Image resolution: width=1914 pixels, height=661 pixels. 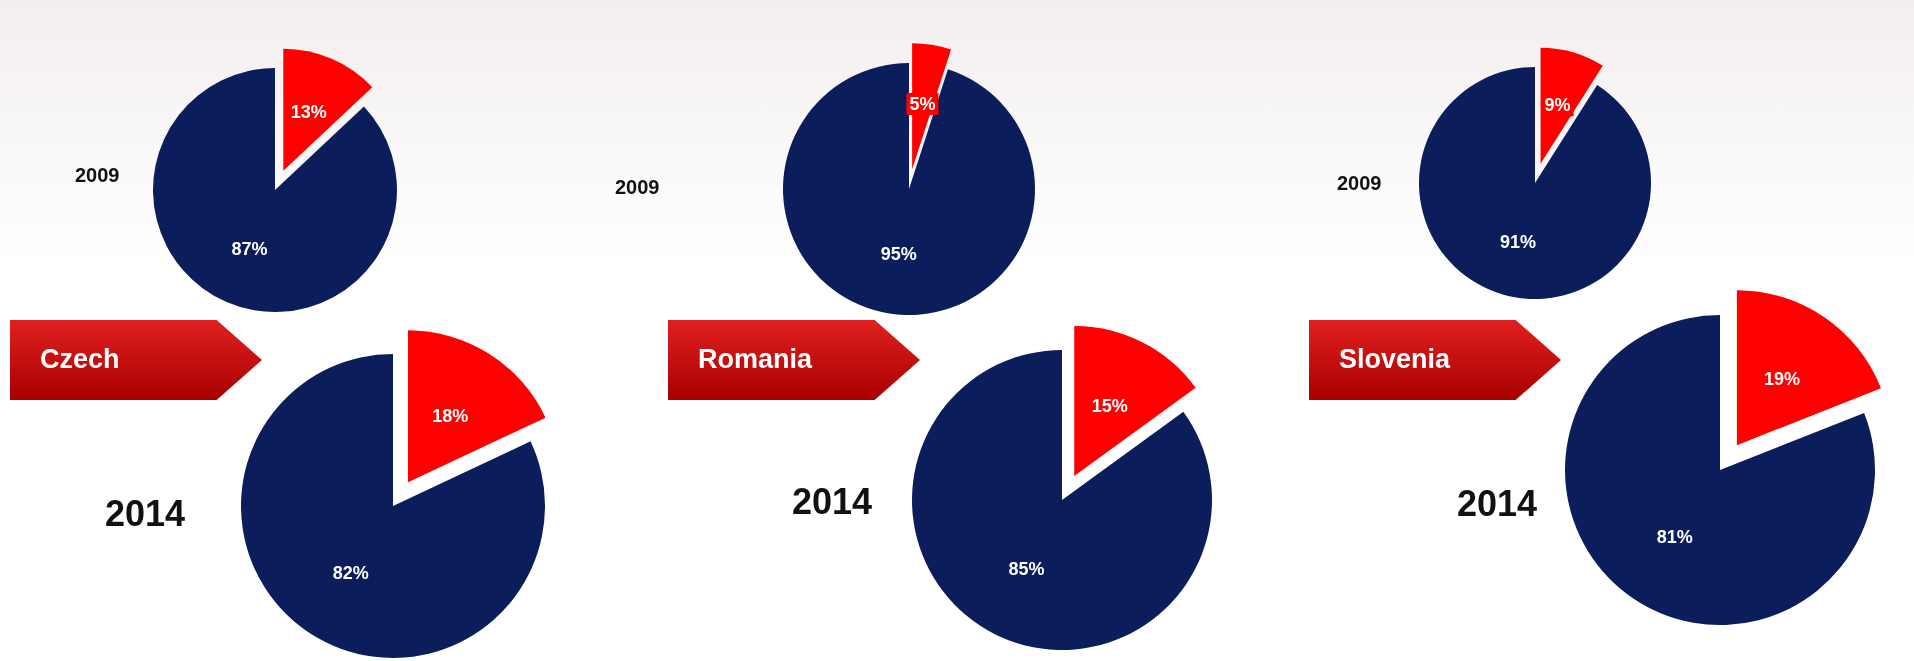 I want to click on data-label: 13%, so click(x=308, y=111).